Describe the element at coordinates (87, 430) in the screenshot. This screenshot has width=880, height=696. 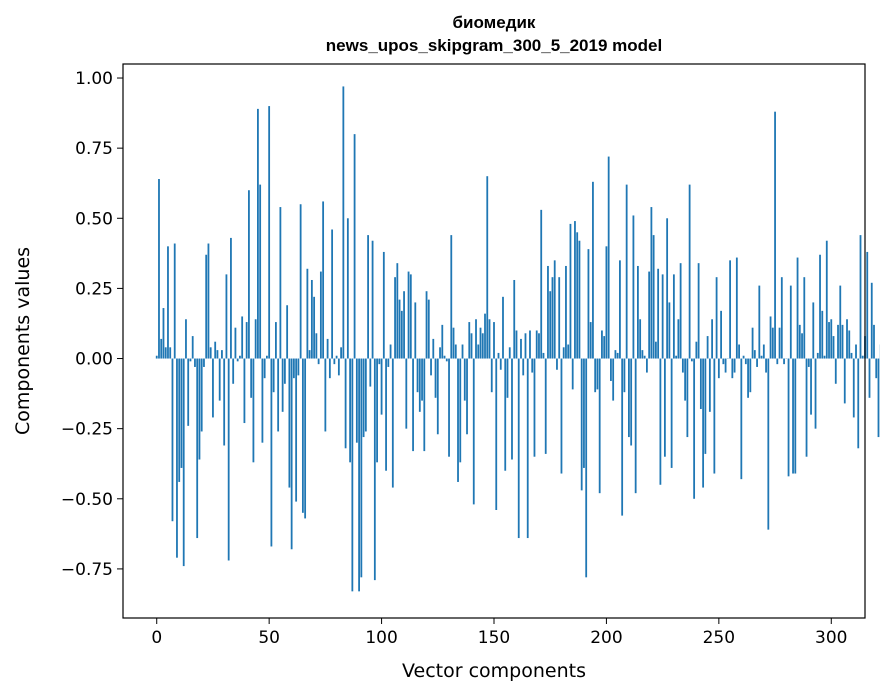
I see `y-tick-label: −0.25` at that location.